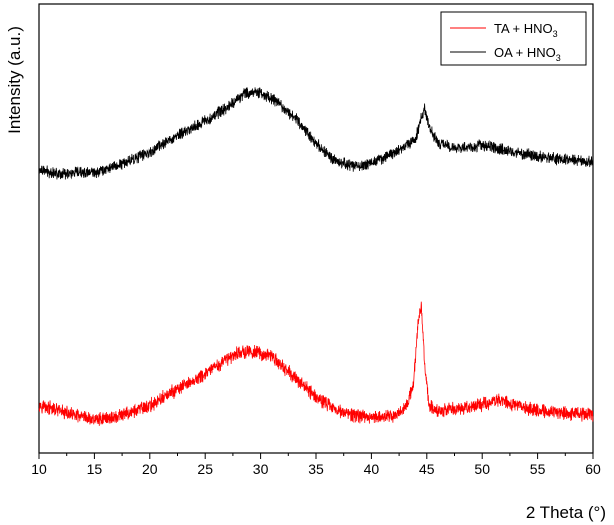  I want to click on x-tick-label-35: 35, so click(316, 469).